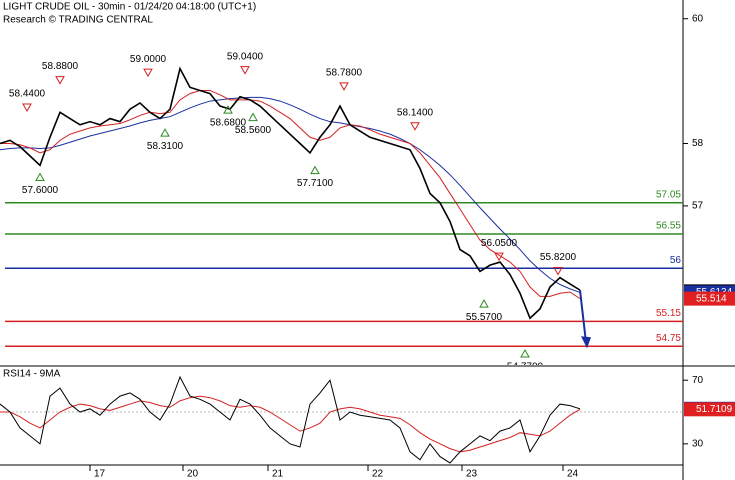 The image size is (735, 480). What do you see at coordinates (290, 424) in the screenshot?
I see `rsi-average` at bounding box center [290, 424].